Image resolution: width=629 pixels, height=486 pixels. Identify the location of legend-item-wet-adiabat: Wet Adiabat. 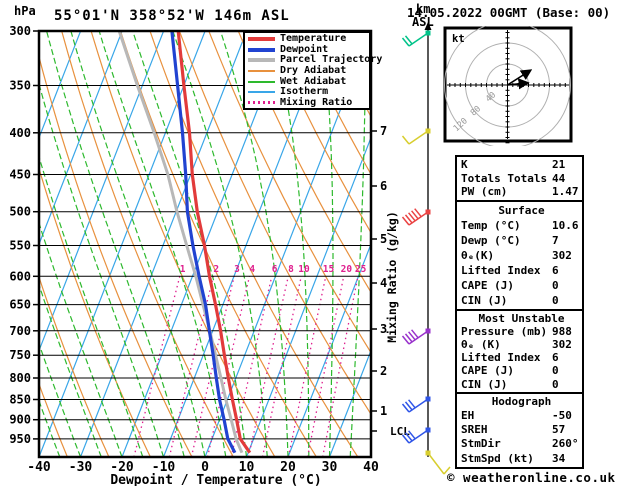
(307, 81).